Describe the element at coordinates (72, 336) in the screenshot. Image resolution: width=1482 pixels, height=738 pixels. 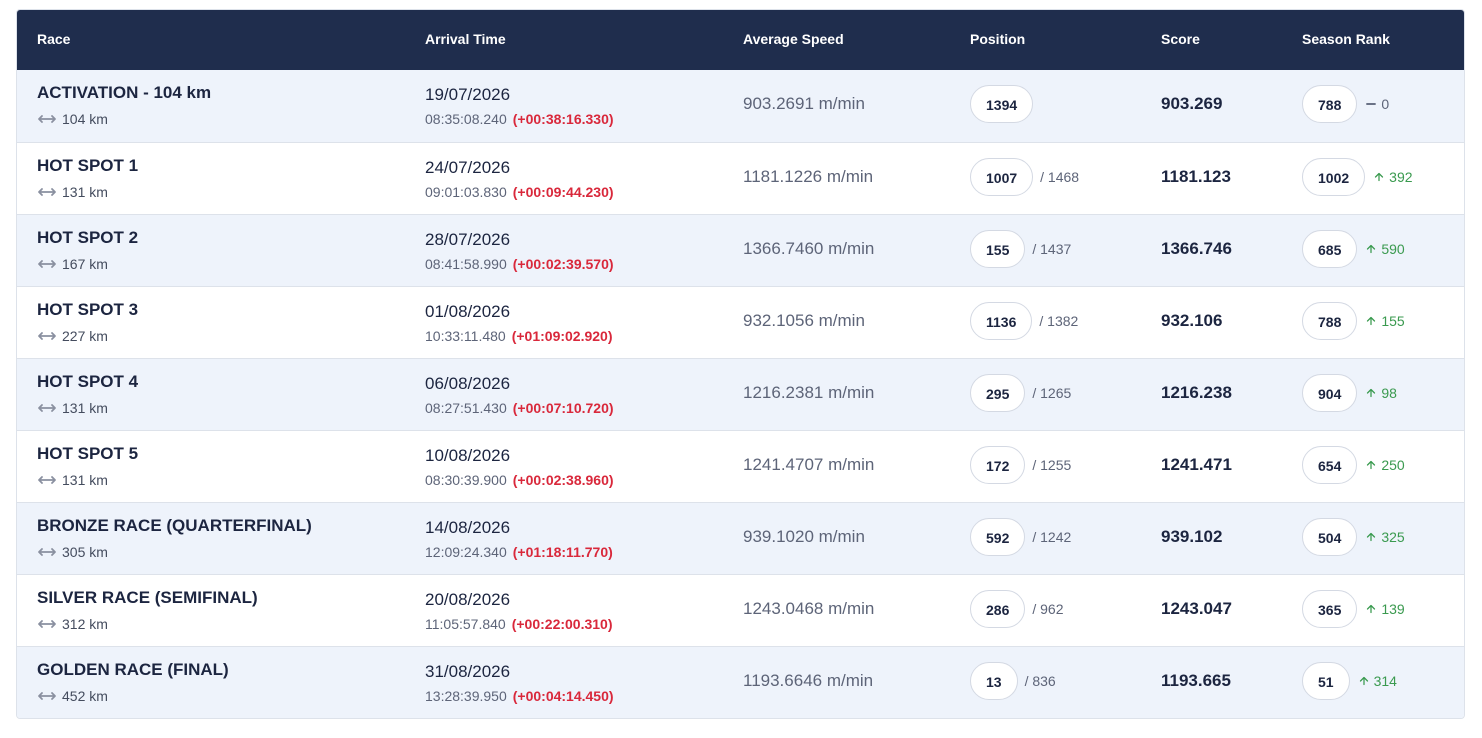
I see `race-distance: 227 km` at that location.